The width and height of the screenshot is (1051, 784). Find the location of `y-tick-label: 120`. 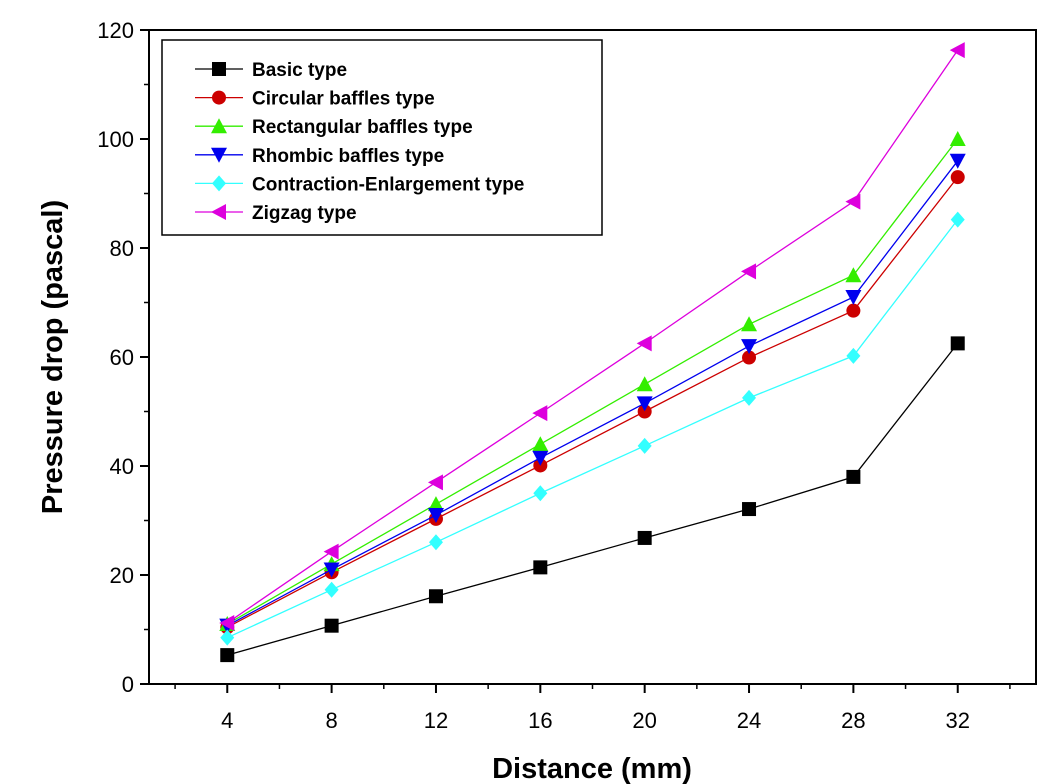

y-tick-label: 120 is located at coordinates (115, 30).